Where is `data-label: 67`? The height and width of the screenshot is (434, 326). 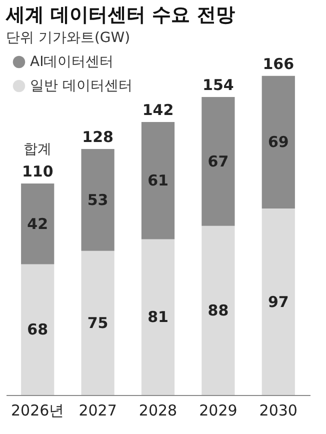 data-label: 67 is located at coordinates (218, 161).